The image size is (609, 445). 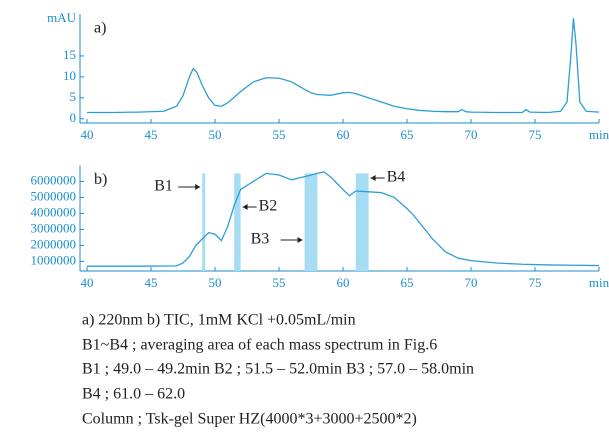 I want to click on y-tick-label: 5, so click(x=73, y=96).